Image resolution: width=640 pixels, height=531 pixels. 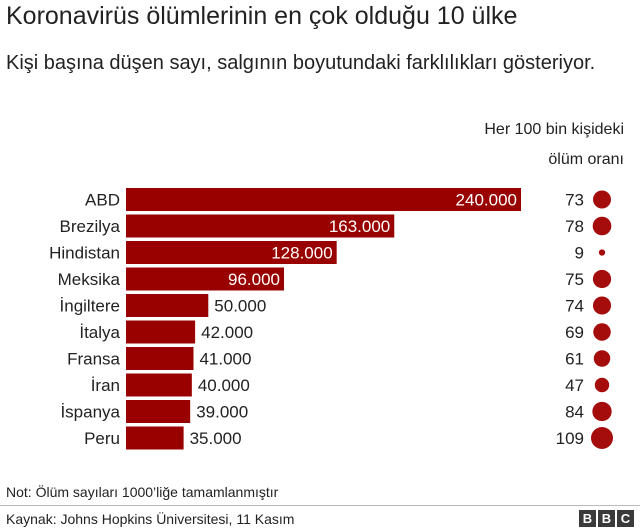 What do you see at coordinates (105, 385) in the screenshot?
I see `category-label: İran` at bounding box center [105, 385].